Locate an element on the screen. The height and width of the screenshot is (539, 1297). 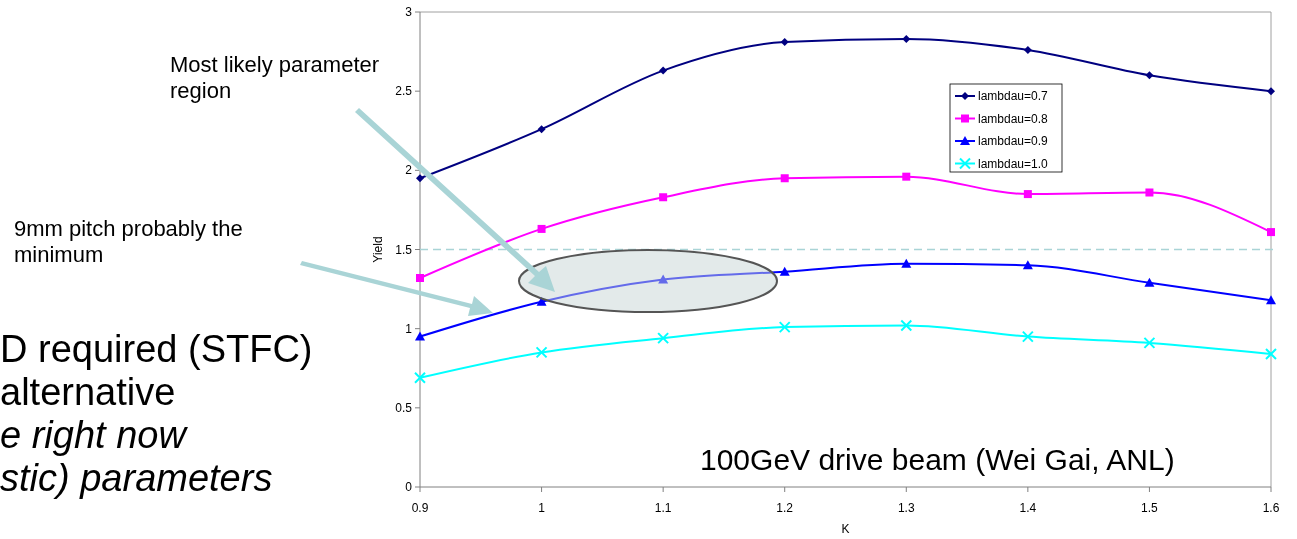
x-tick-label: 1.3 is located at coordinates (906, 508).